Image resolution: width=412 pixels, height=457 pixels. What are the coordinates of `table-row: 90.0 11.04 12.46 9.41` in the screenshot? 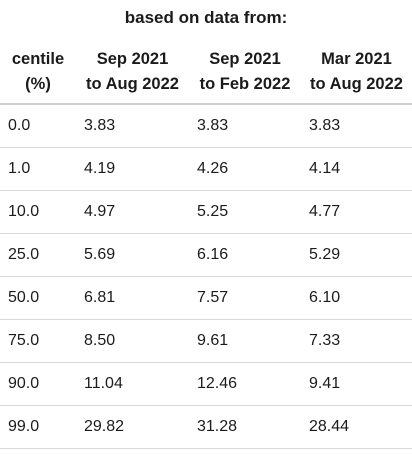 It's located at (206, 384).